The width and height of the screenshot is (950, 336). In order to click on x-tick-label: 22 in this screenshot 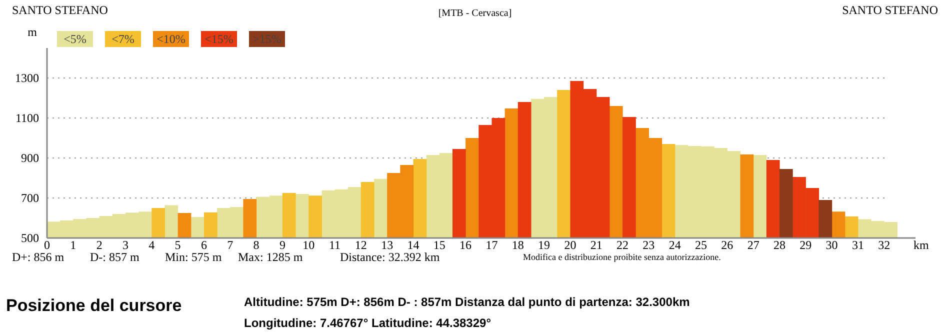, I will do `click(622, 245)`.